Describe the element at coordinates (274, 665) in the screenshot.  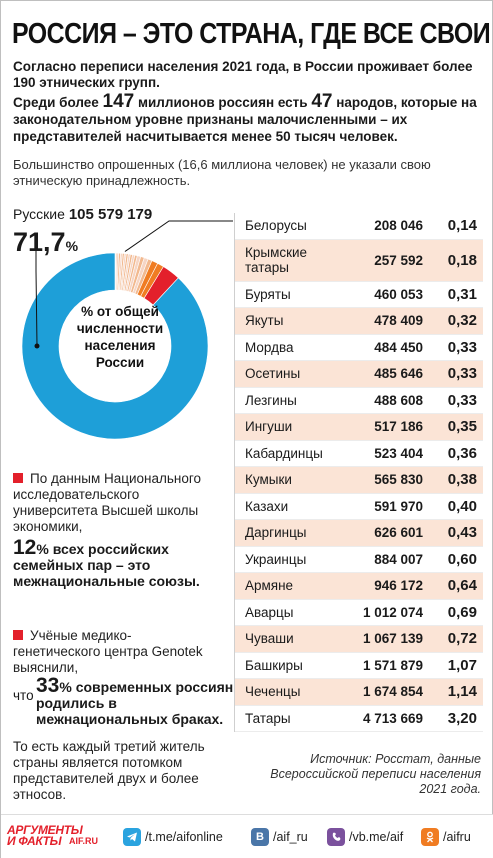
I see `nationality-name: Башкиры` at that location.